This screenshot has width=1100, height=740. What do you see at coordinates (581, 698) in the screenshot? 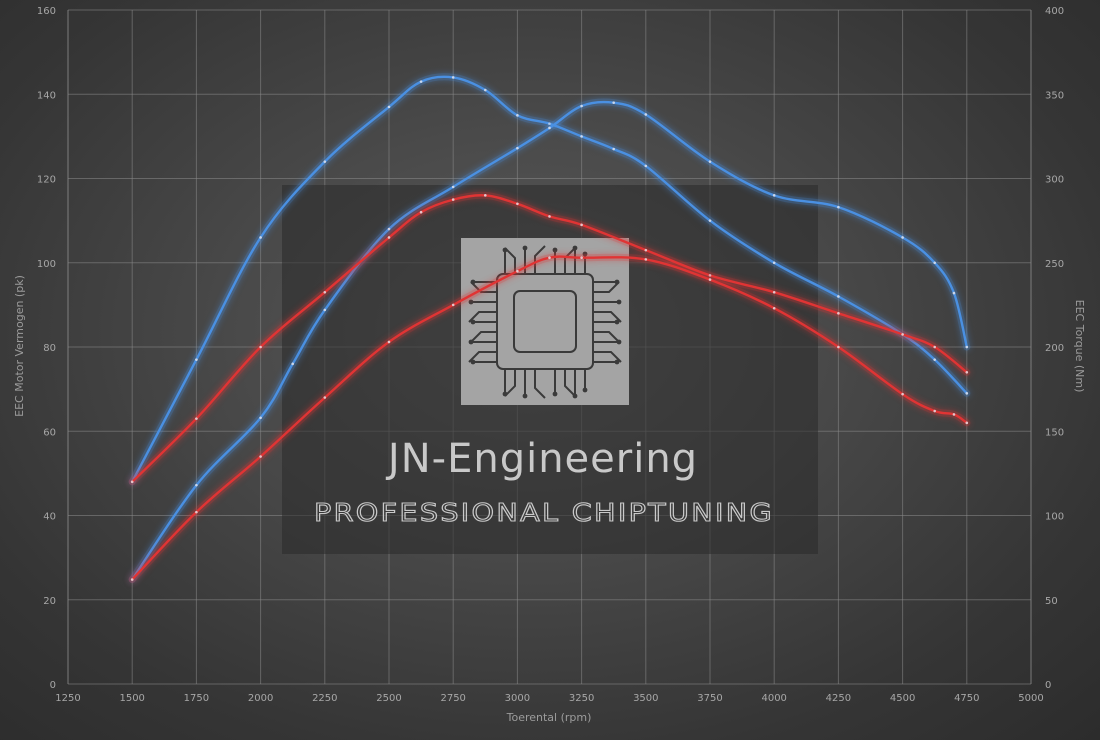
I see `x-tick-label: 3250` at bounding box center [581, 698].